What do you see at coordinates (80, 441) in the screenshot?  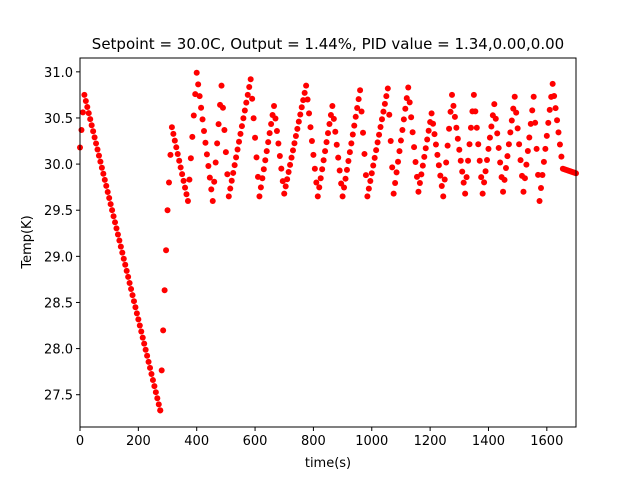 I see `x-tick-label: 0` at bounding box center [80, 441].